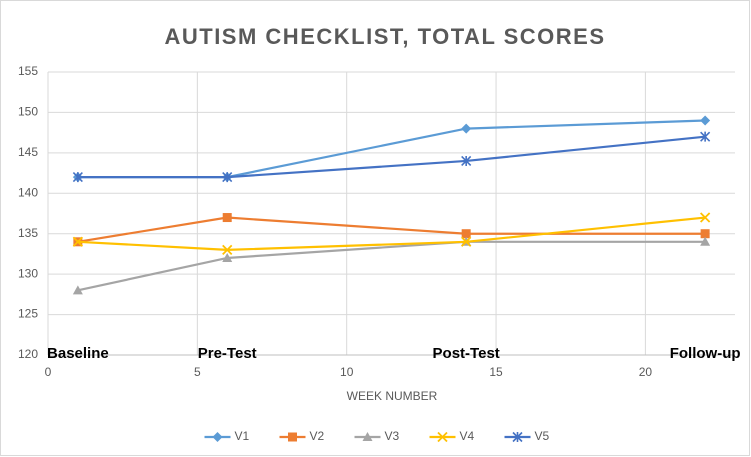 This screenshot has width=751, height=457. Describe the element at coordinates (227, 353) in the screenshot. I see `annotation: Pre-Test` at that location.